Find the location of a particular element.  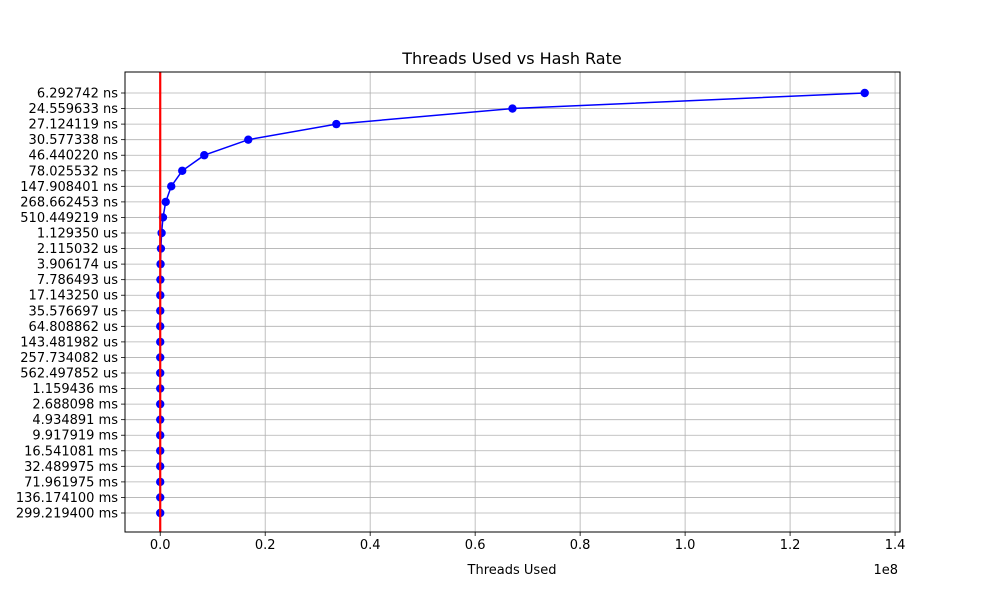

y-tick-label: 1.129350 us is located at coordinates (77, 234).